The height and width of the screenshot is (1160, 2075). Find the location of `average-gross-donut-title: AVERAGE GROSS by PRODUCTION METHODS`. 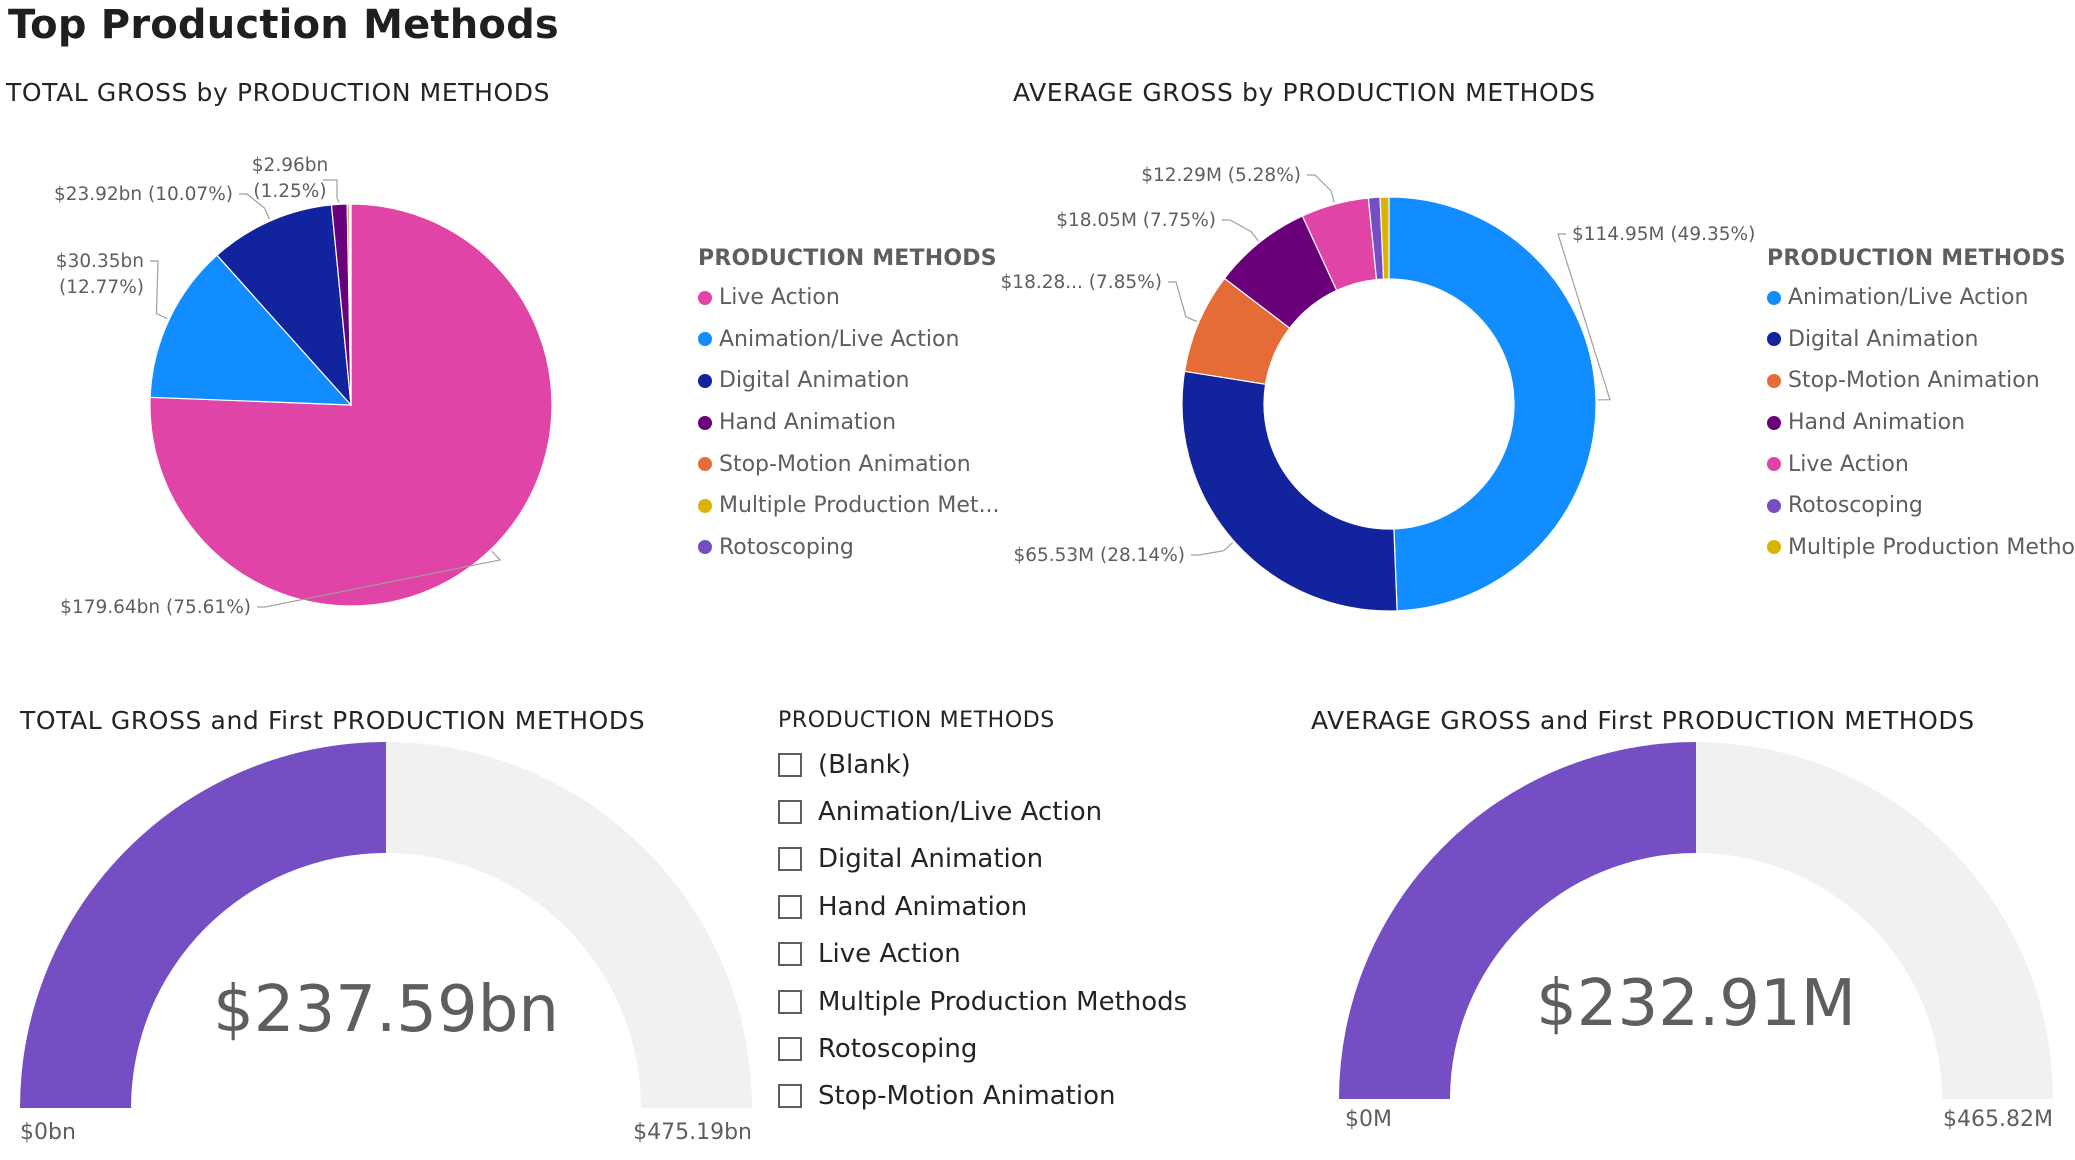

average-gross-donut-title: AVERAGE GROSS by PRODUCTION METHODS is located at coordinates (1304, 92).